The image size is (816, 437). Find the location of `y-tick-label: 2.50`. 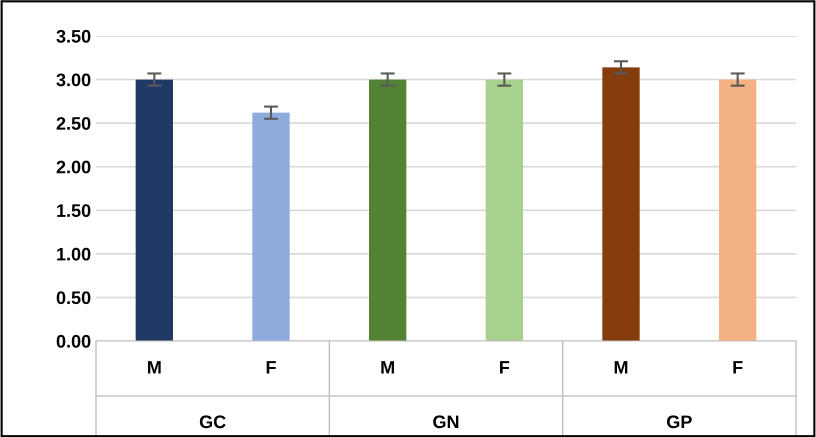

y-tick-label: 2.50 is located at coordinates (73, 123).